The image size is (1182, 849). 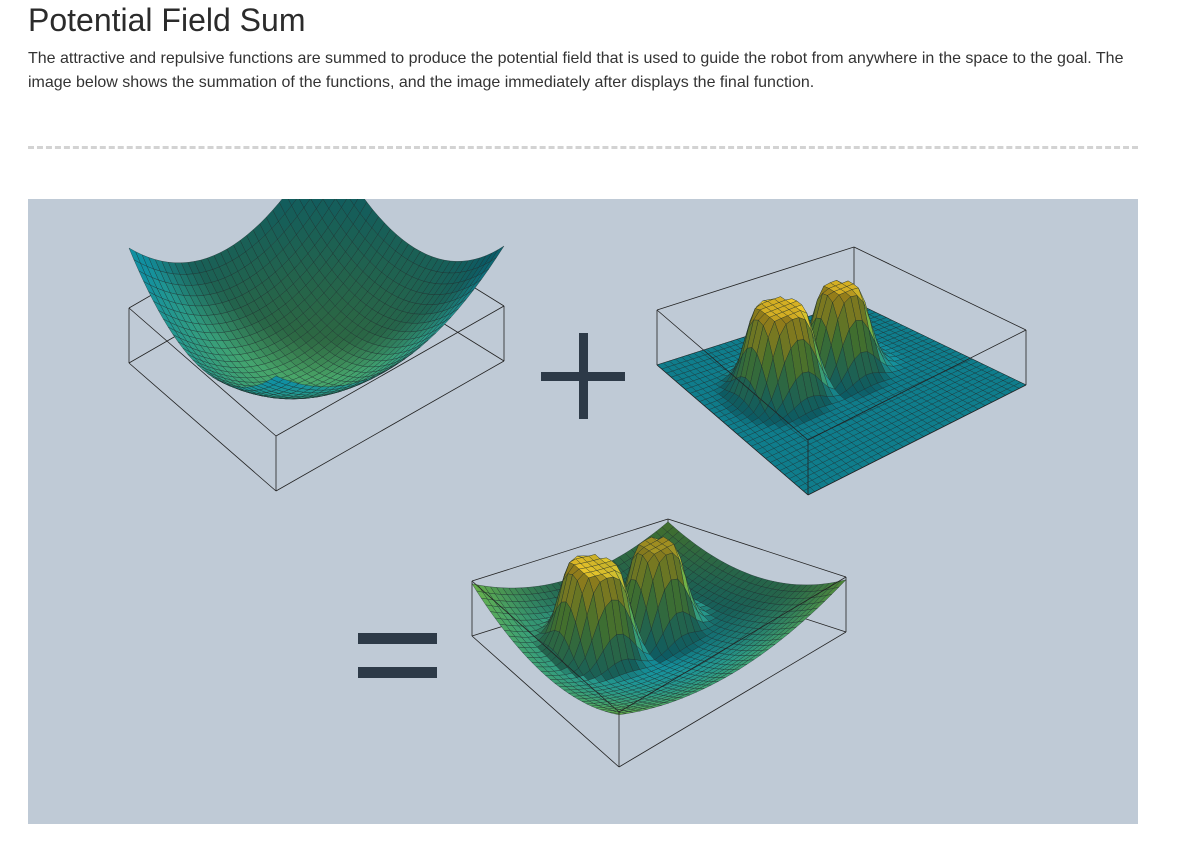 What do you see at coordinates (316, 345) in the screenshot?
I see `attractive-surface-plot` at bounding box center [316, 345].